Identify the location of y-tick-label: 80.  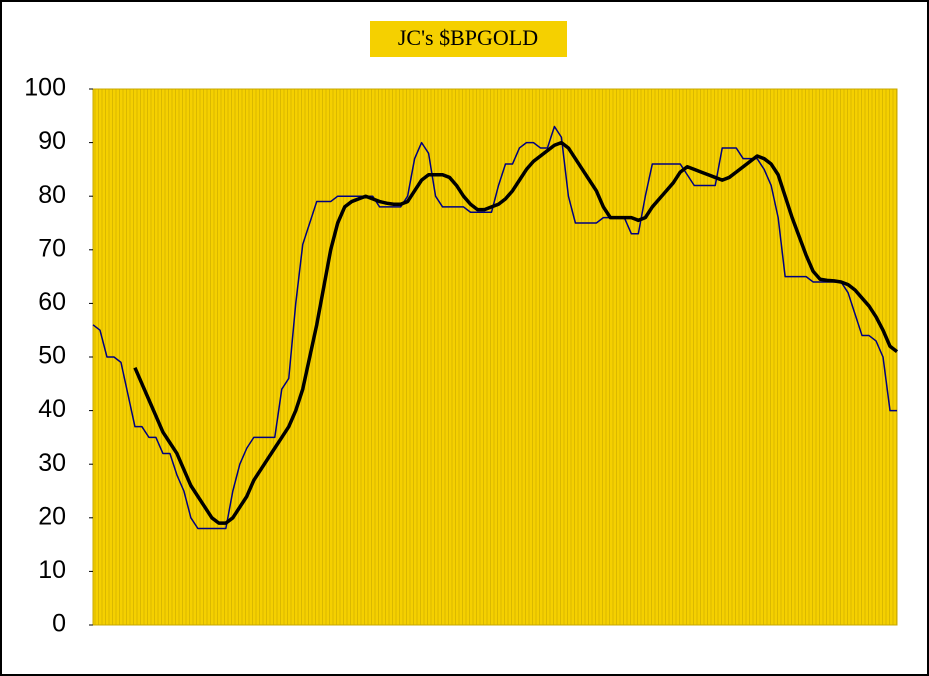
(52, 195).